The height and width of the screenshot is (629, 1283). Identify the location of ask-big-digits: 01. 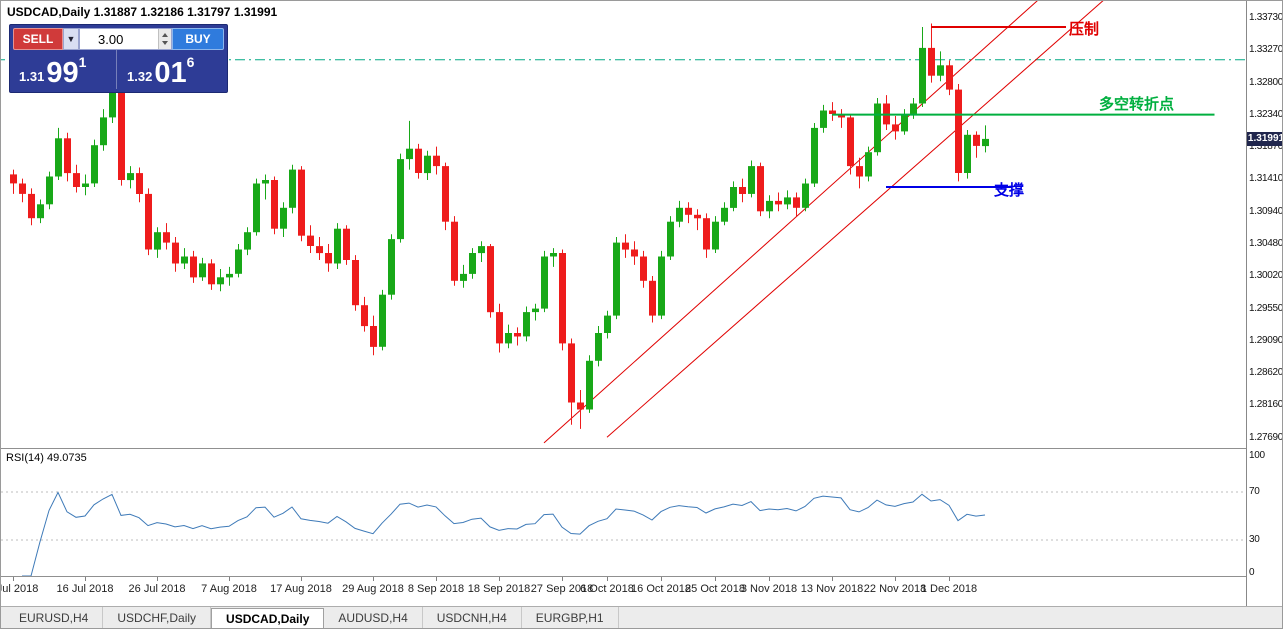
(170, 73).